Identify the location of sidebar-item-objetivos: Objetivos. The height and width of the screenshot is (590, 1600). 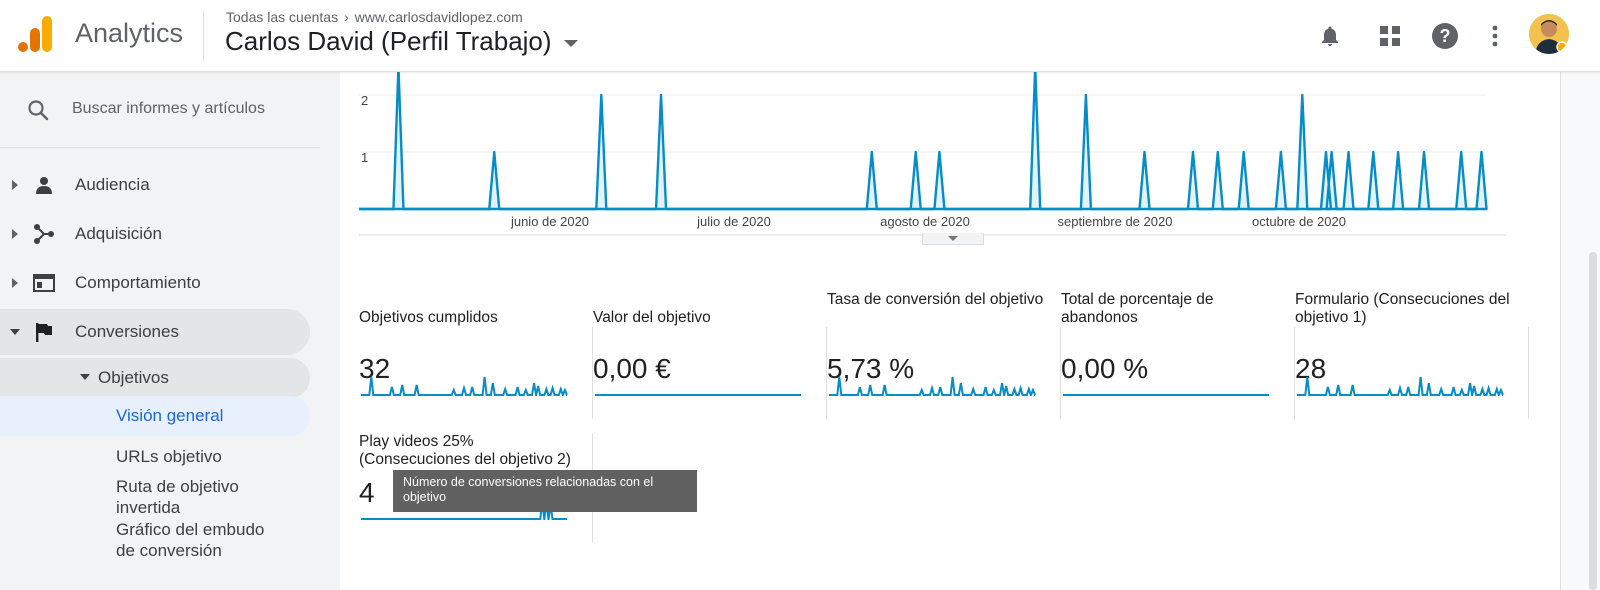
(155, 378).